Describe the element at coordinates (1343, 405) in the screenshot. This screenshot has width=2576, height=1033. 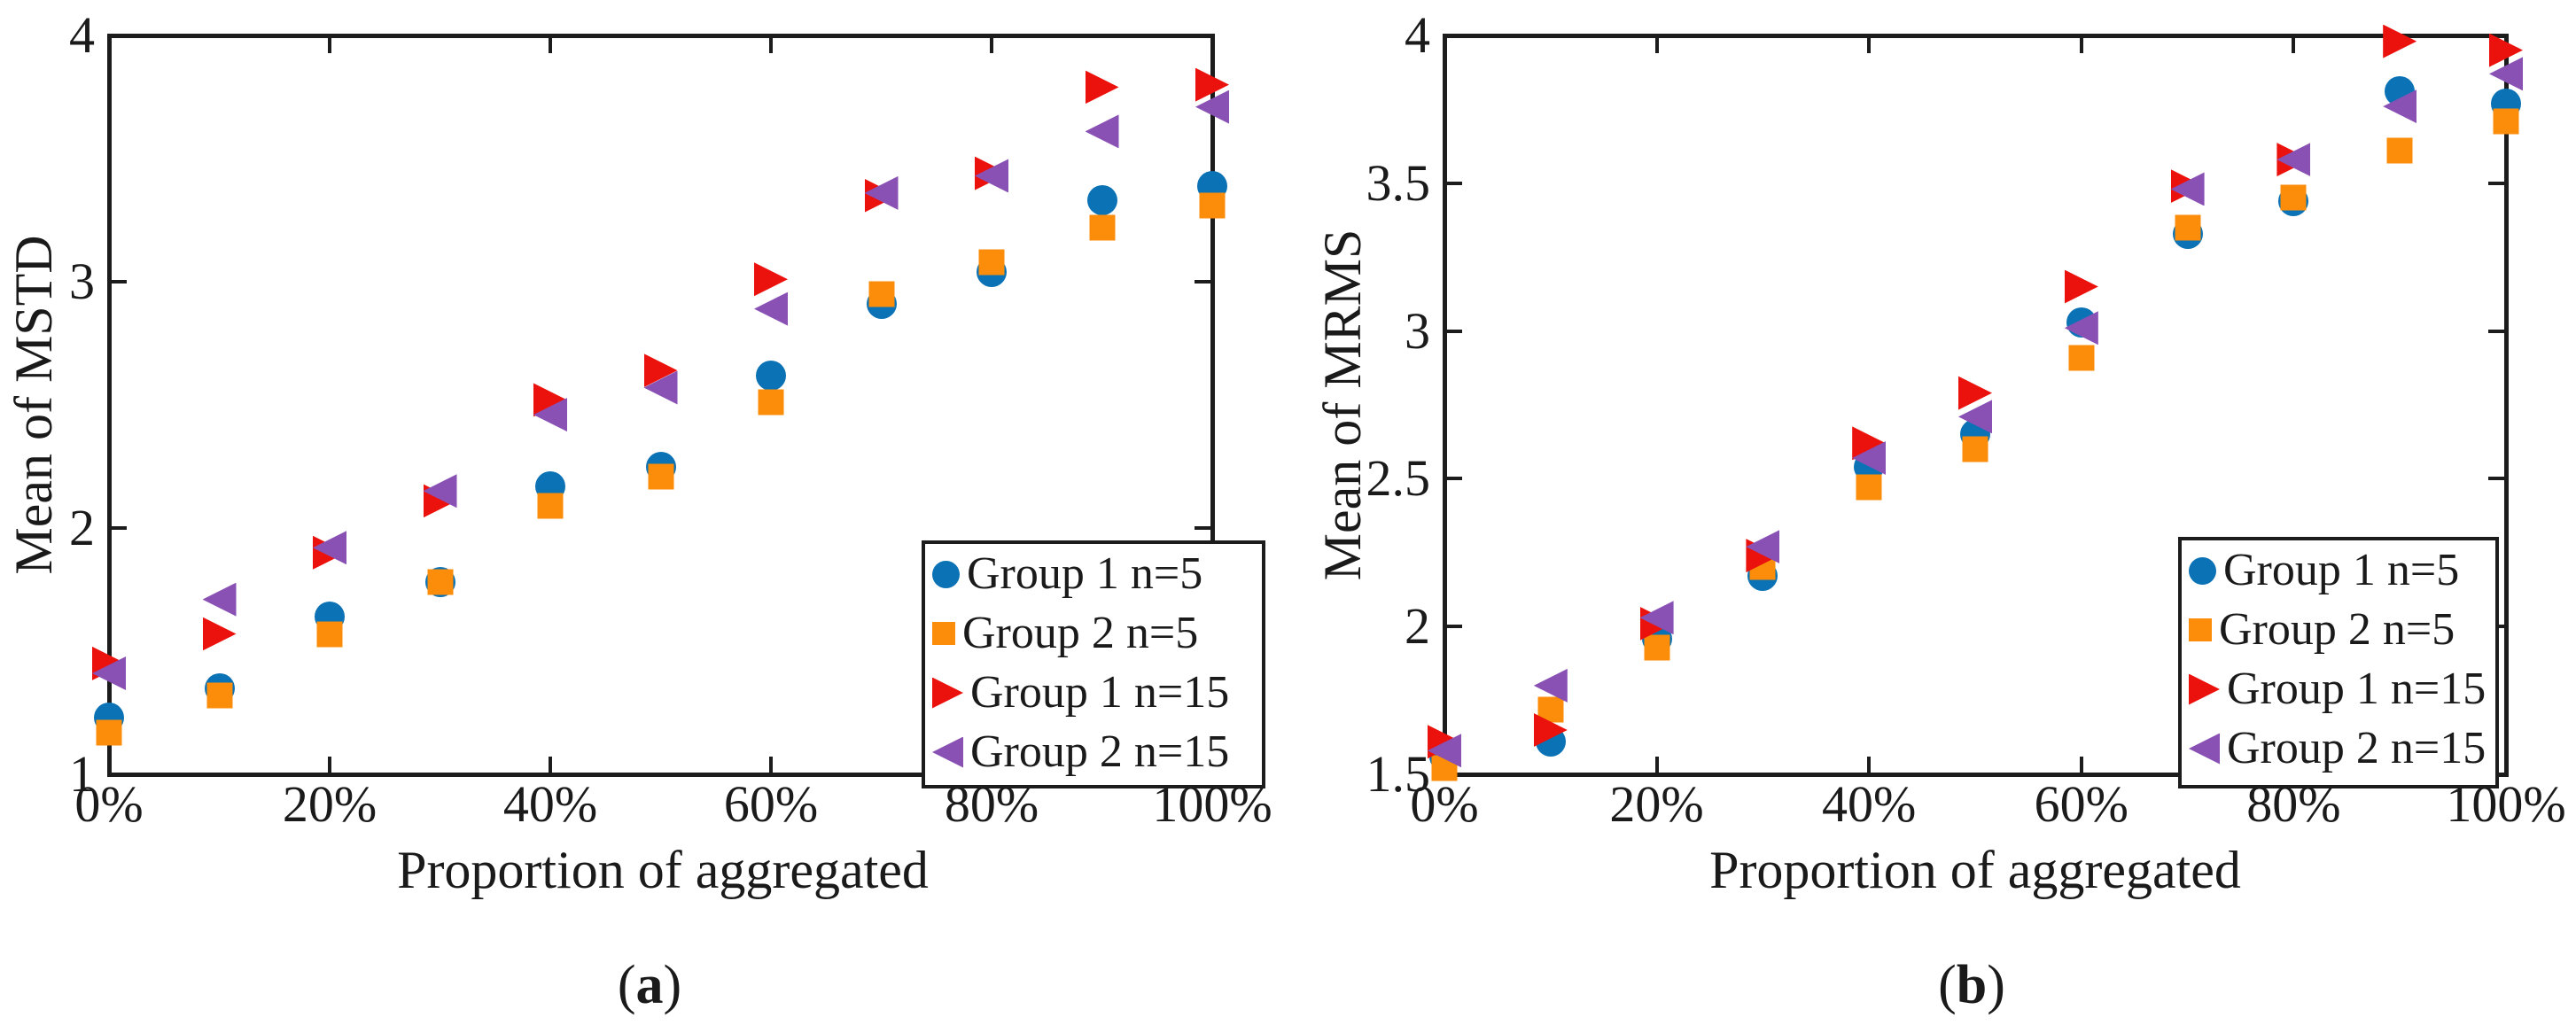
I see `y-axis-label-b: Mean of MRMS` at that location.